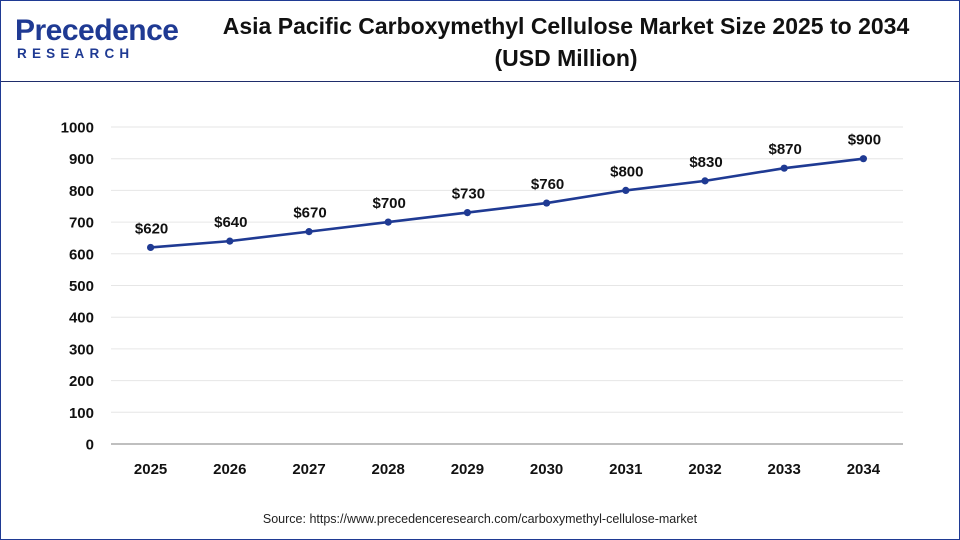 The width and height of the screenshot is (960, 540). I want to click on x-tick-label: 2028, so click(388, 469).